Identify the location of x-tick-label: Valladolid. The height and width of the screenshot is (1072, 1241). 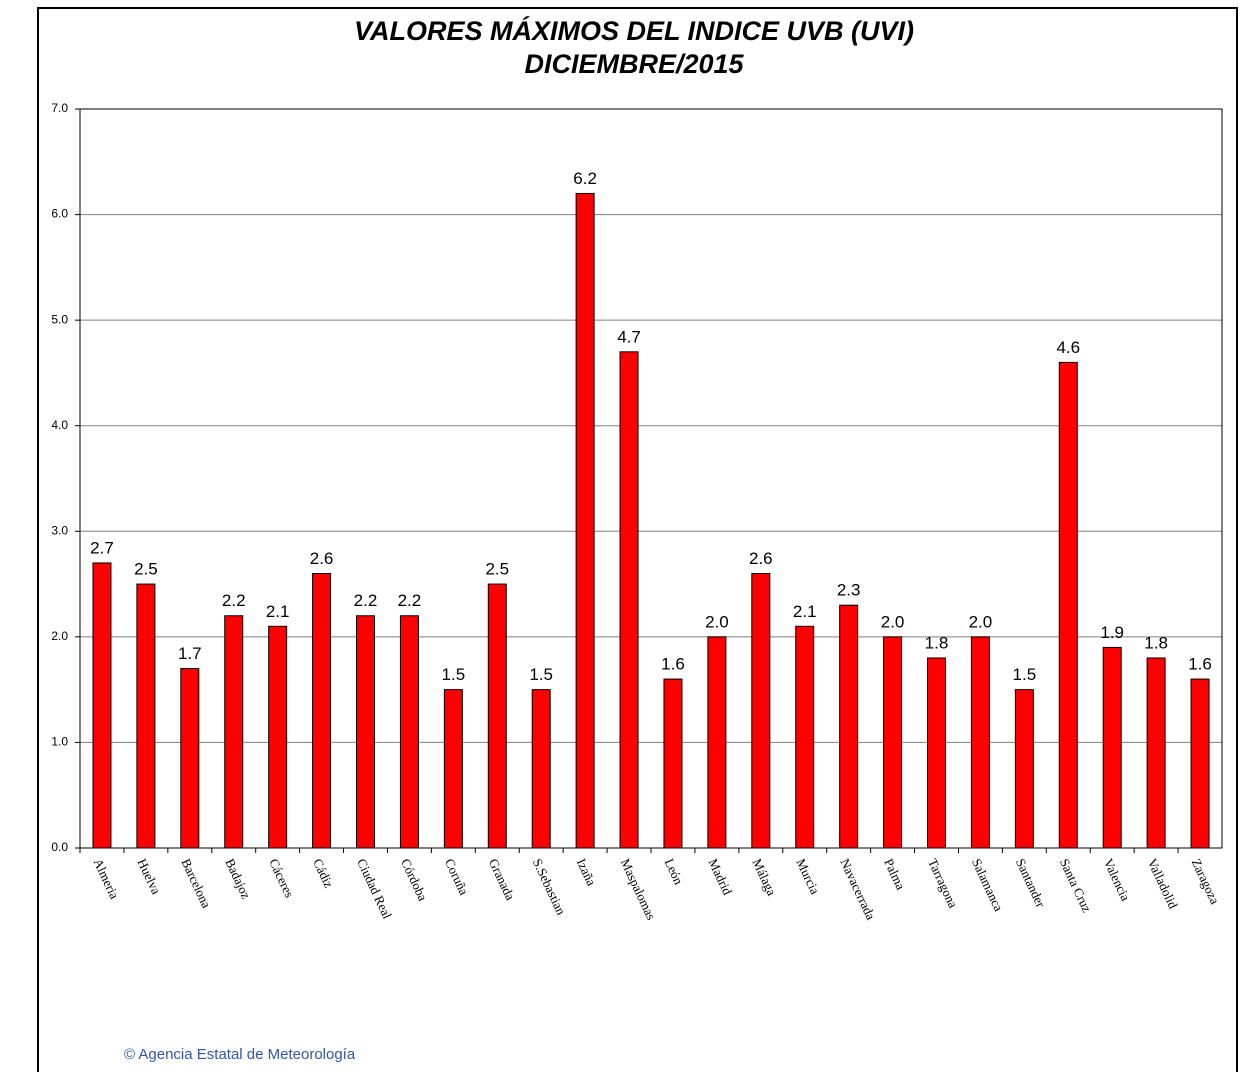
(1163, 883).